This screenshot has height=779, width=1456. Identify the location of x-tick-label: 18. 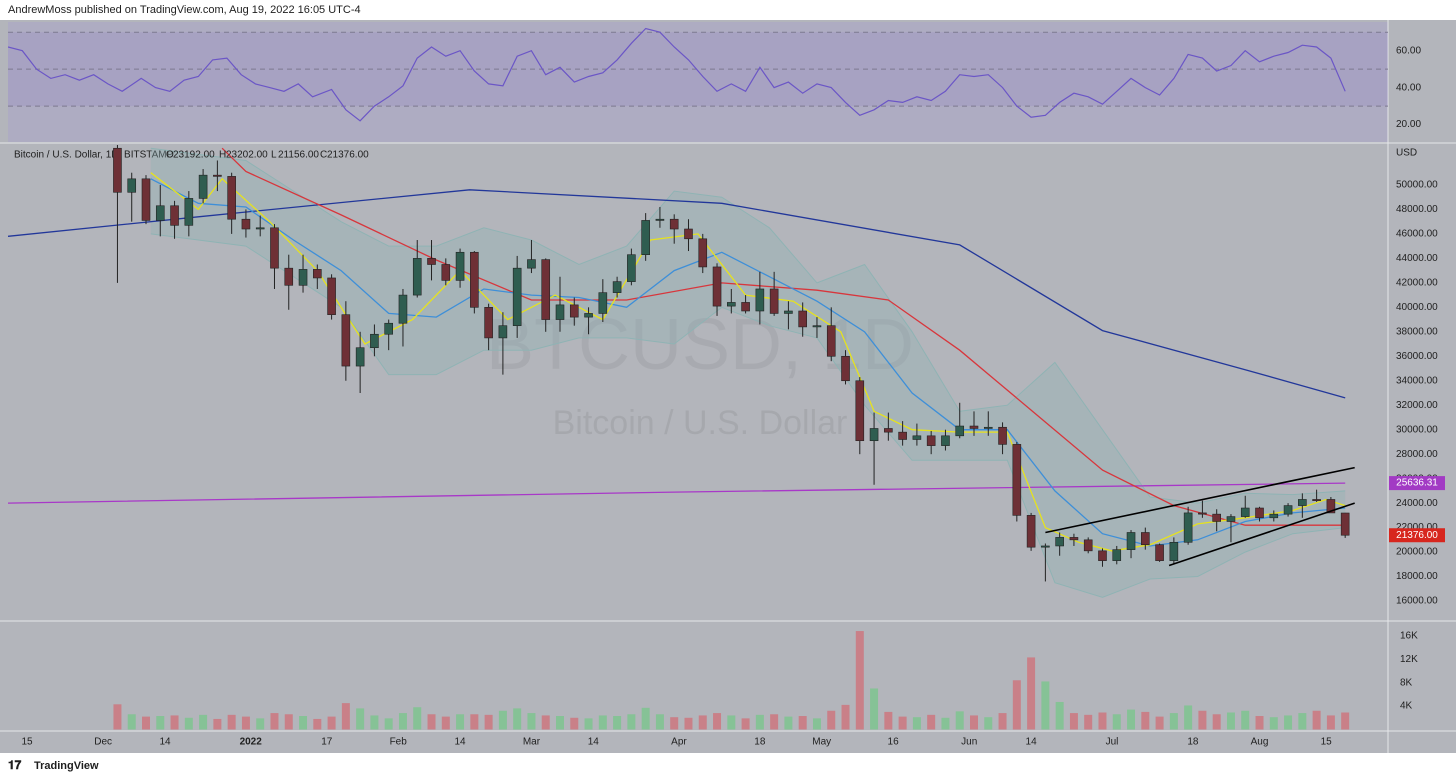
(760, 742).